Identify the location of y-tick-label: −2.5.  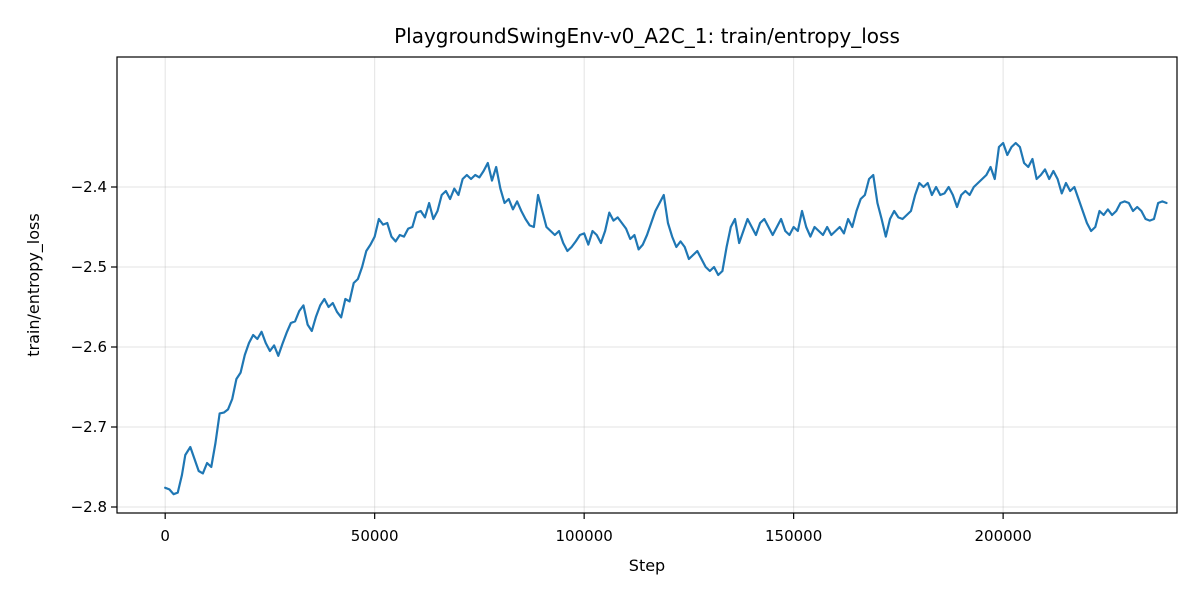
(89, 267).